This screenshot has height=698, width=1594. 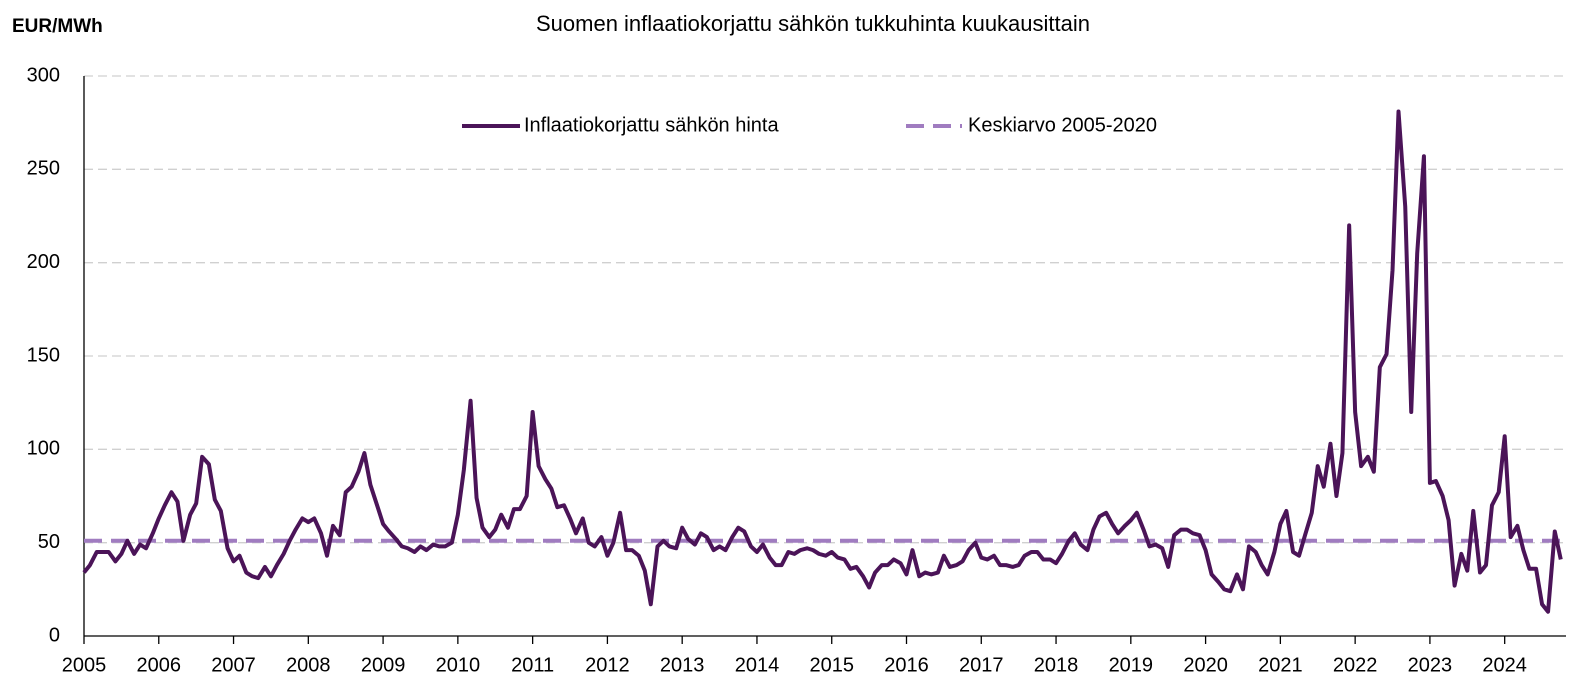 I want to click on x-tick-label: 2019, so click(x=1131, y=665).